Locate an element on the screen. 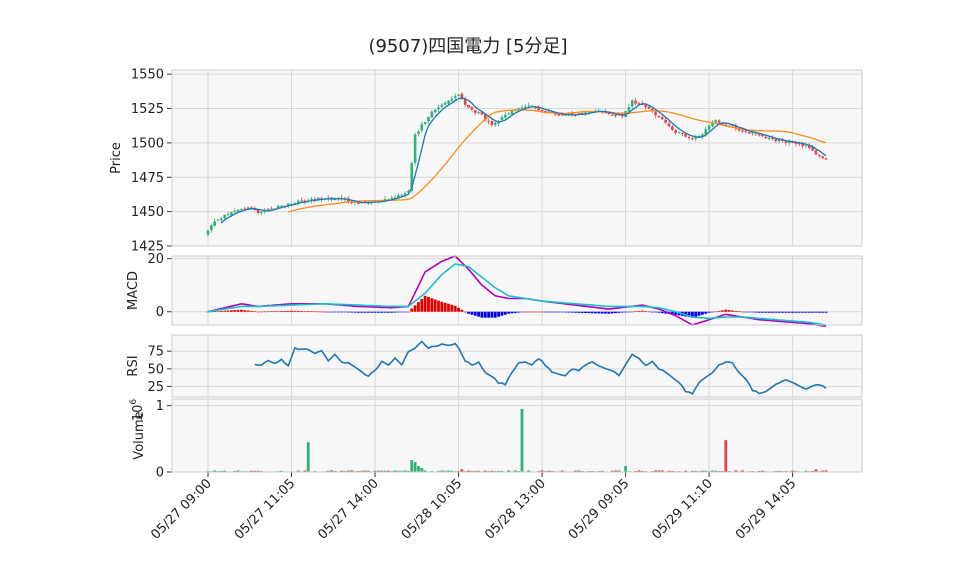 The height and width of the screenshot is (579, 958). x-tick-label: 05/28 13:00 is located at coordinates (515, 509).